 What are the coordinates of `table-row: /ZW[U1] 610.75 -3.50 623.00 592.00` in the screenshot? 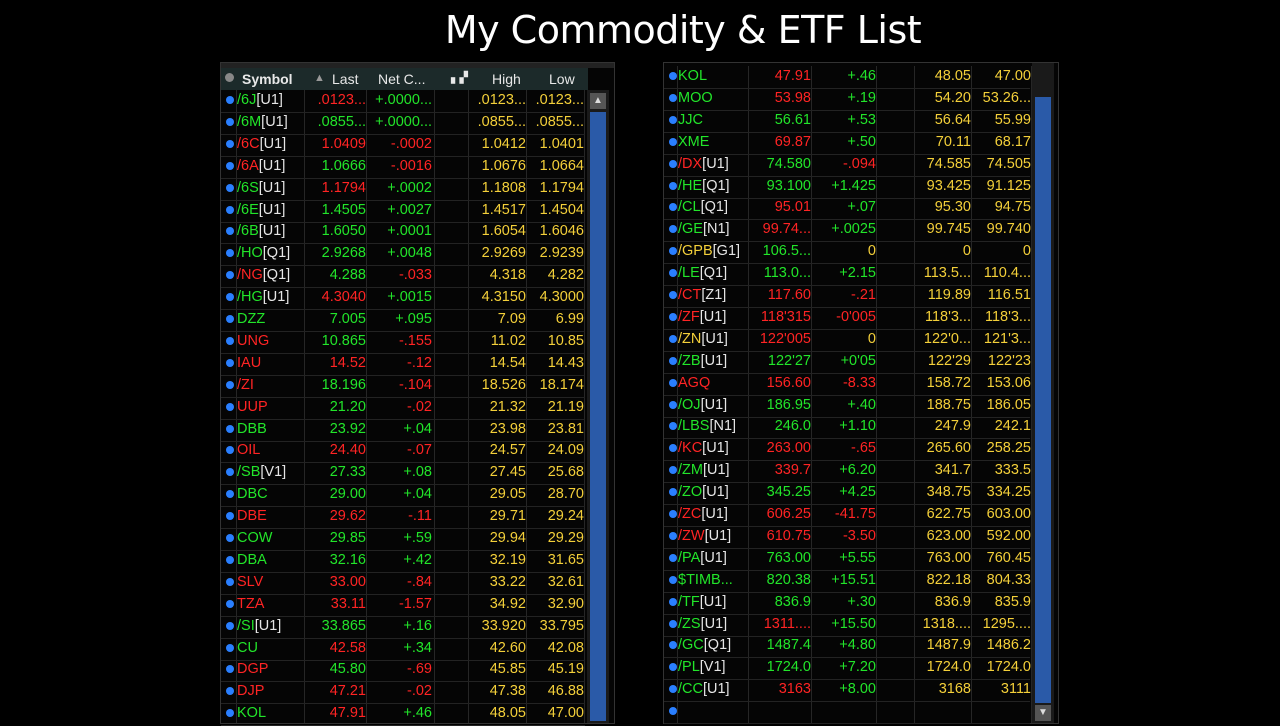 It's located at (847, 537).